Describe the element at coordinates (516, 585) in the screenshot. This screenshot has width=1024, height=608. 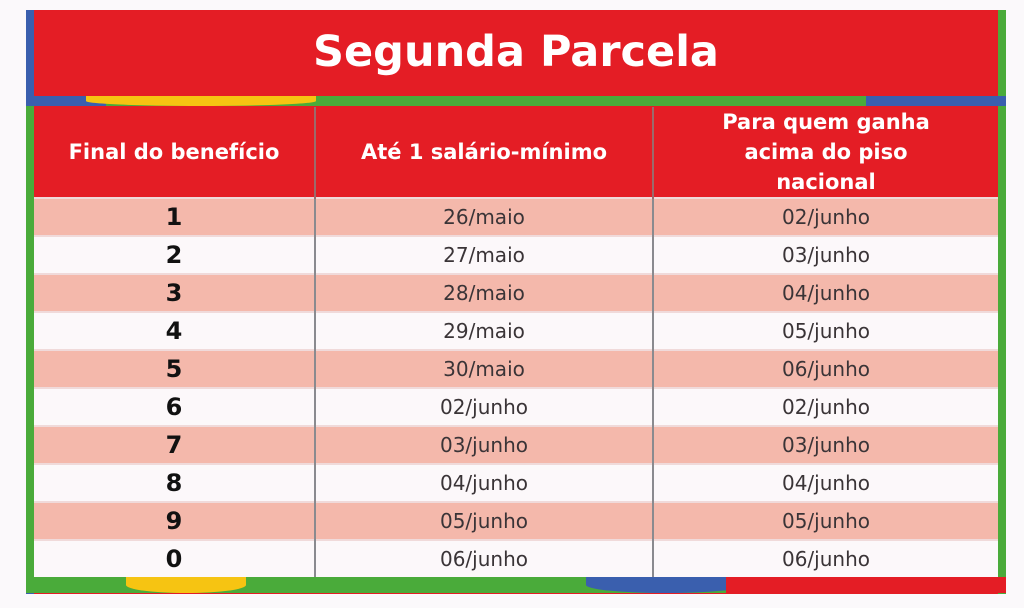
I see `decorative-band-bottom` at that location.